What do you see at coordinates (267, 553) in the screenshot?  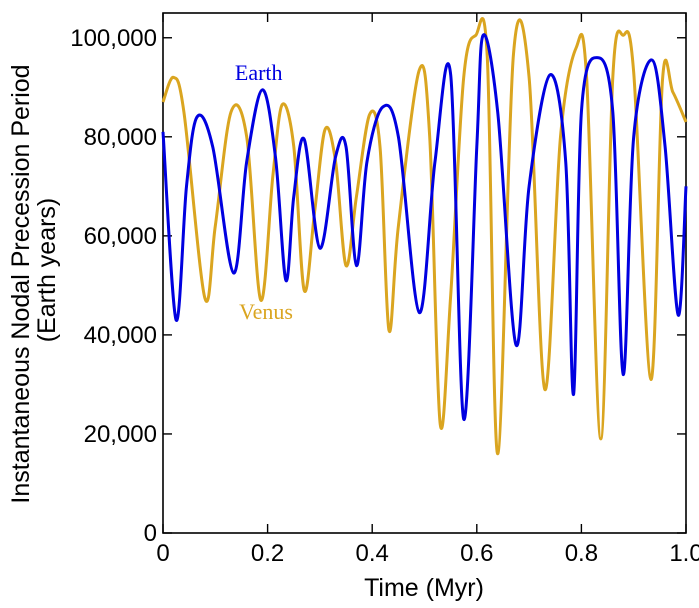 I see `x-tick-label: 0.2` at bounding box center [267, 553].